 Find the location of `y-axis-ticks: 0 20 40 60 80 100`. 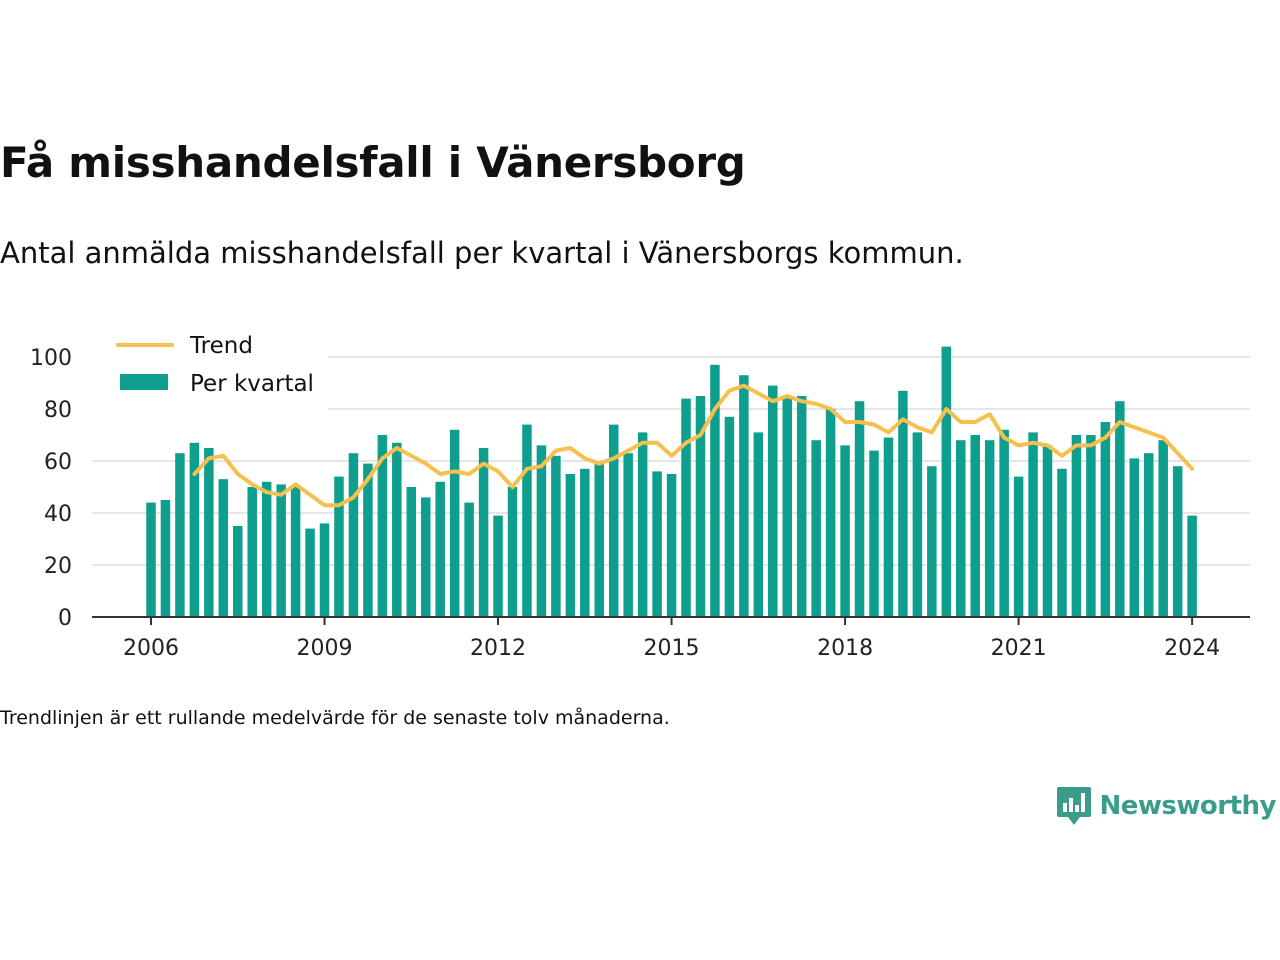

y-axis-ticks: 0 20 40 60 80 100 is located at coordinates (51, 488).